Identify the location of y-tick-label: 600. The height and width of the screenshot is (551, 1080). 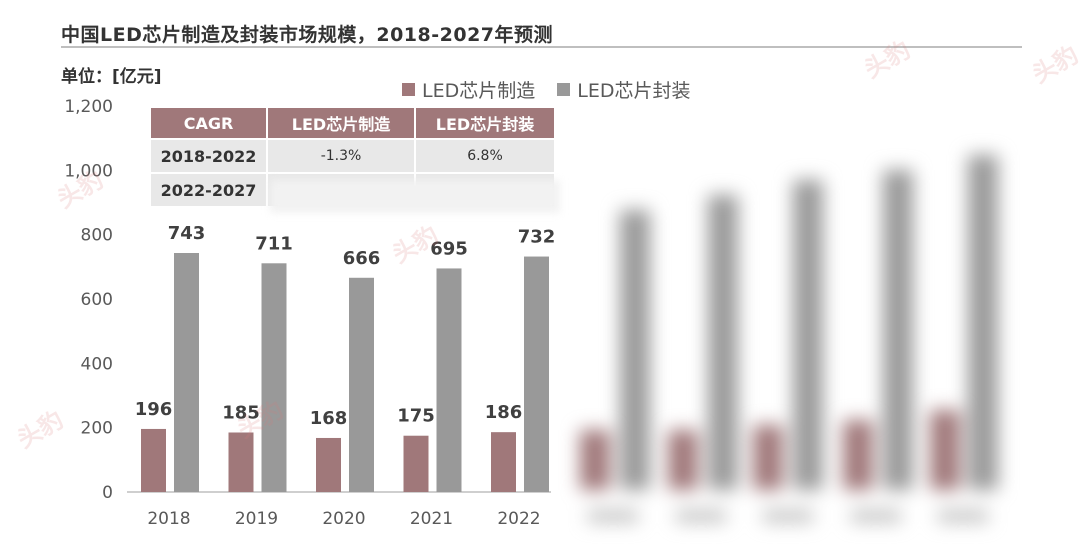
(97, 300).